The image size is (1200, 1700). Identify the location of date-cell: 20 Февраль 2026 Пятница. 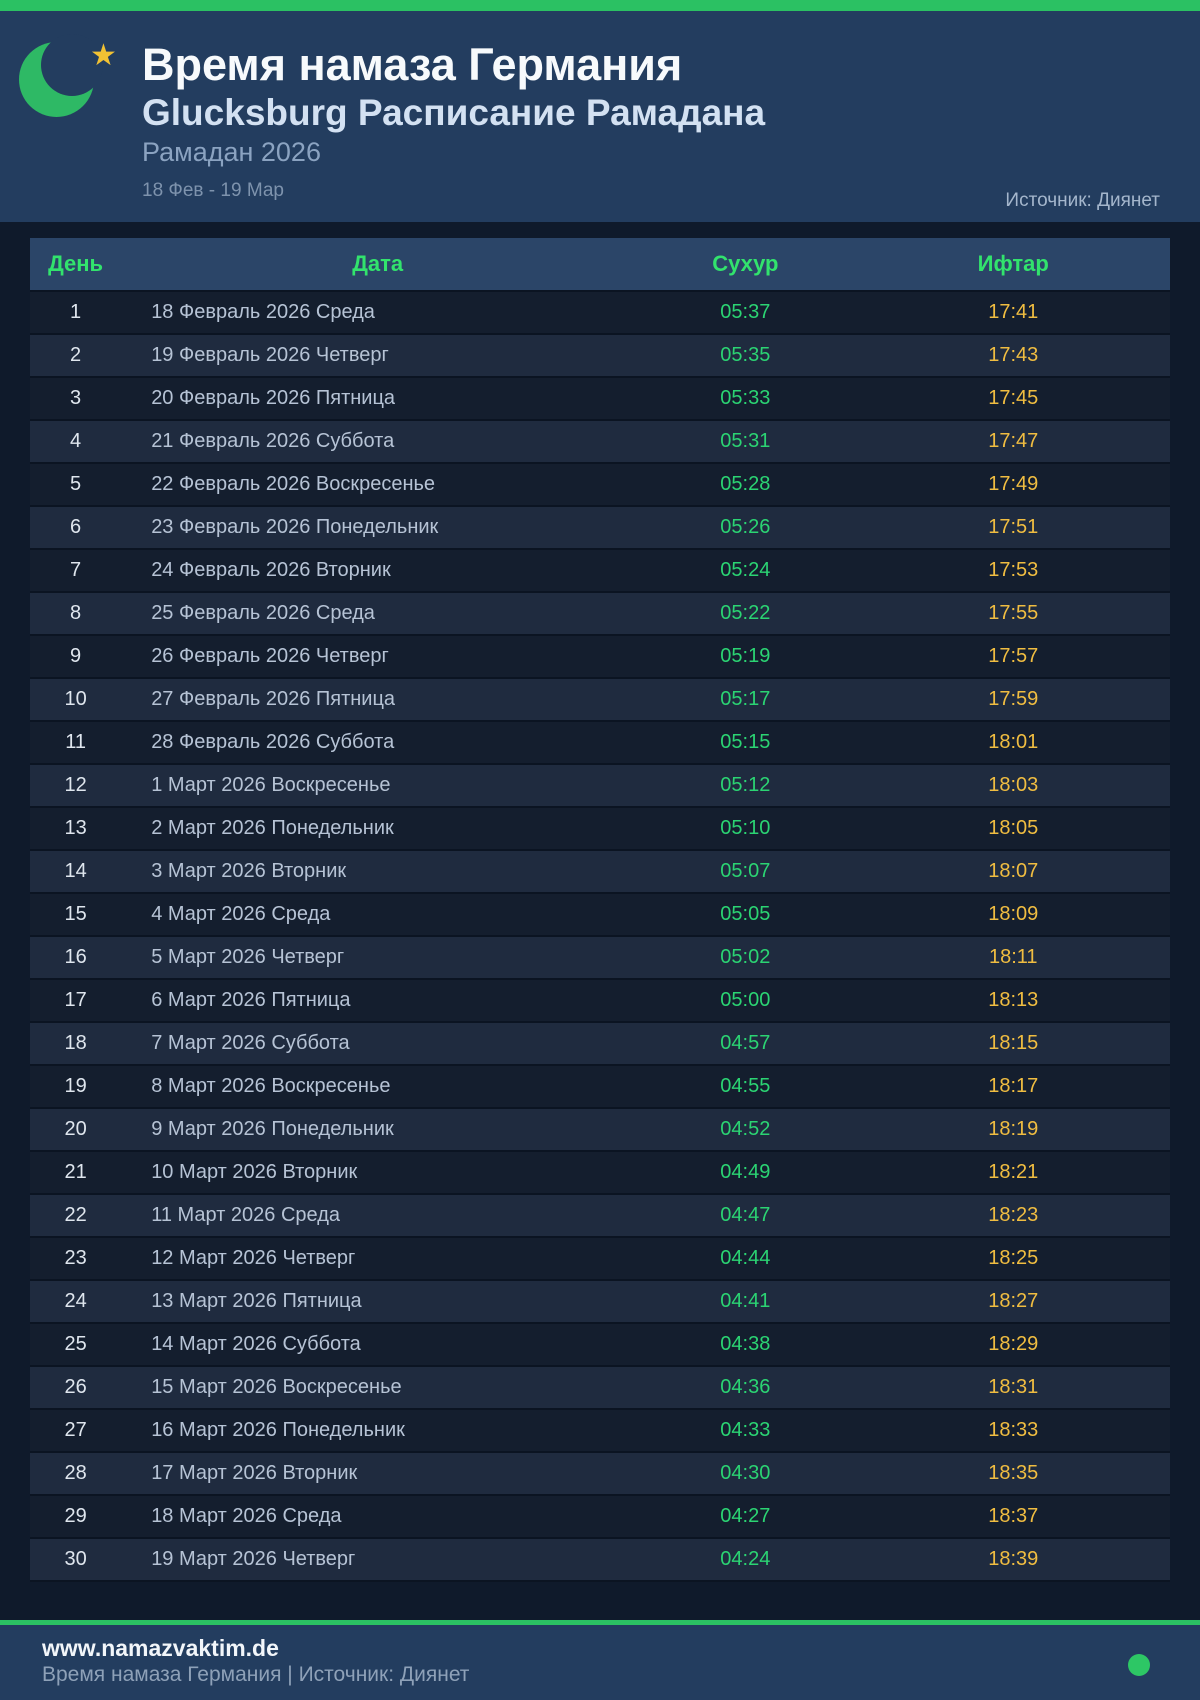
(378, 399).